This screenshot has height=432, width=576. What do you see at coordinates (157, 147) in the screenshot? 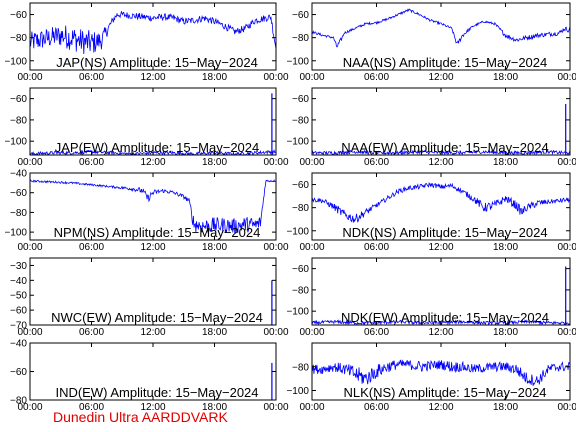
I see `chart-title: JAP(EW) Amplitude: 15−May−2024` at bounding box center [157, 147].